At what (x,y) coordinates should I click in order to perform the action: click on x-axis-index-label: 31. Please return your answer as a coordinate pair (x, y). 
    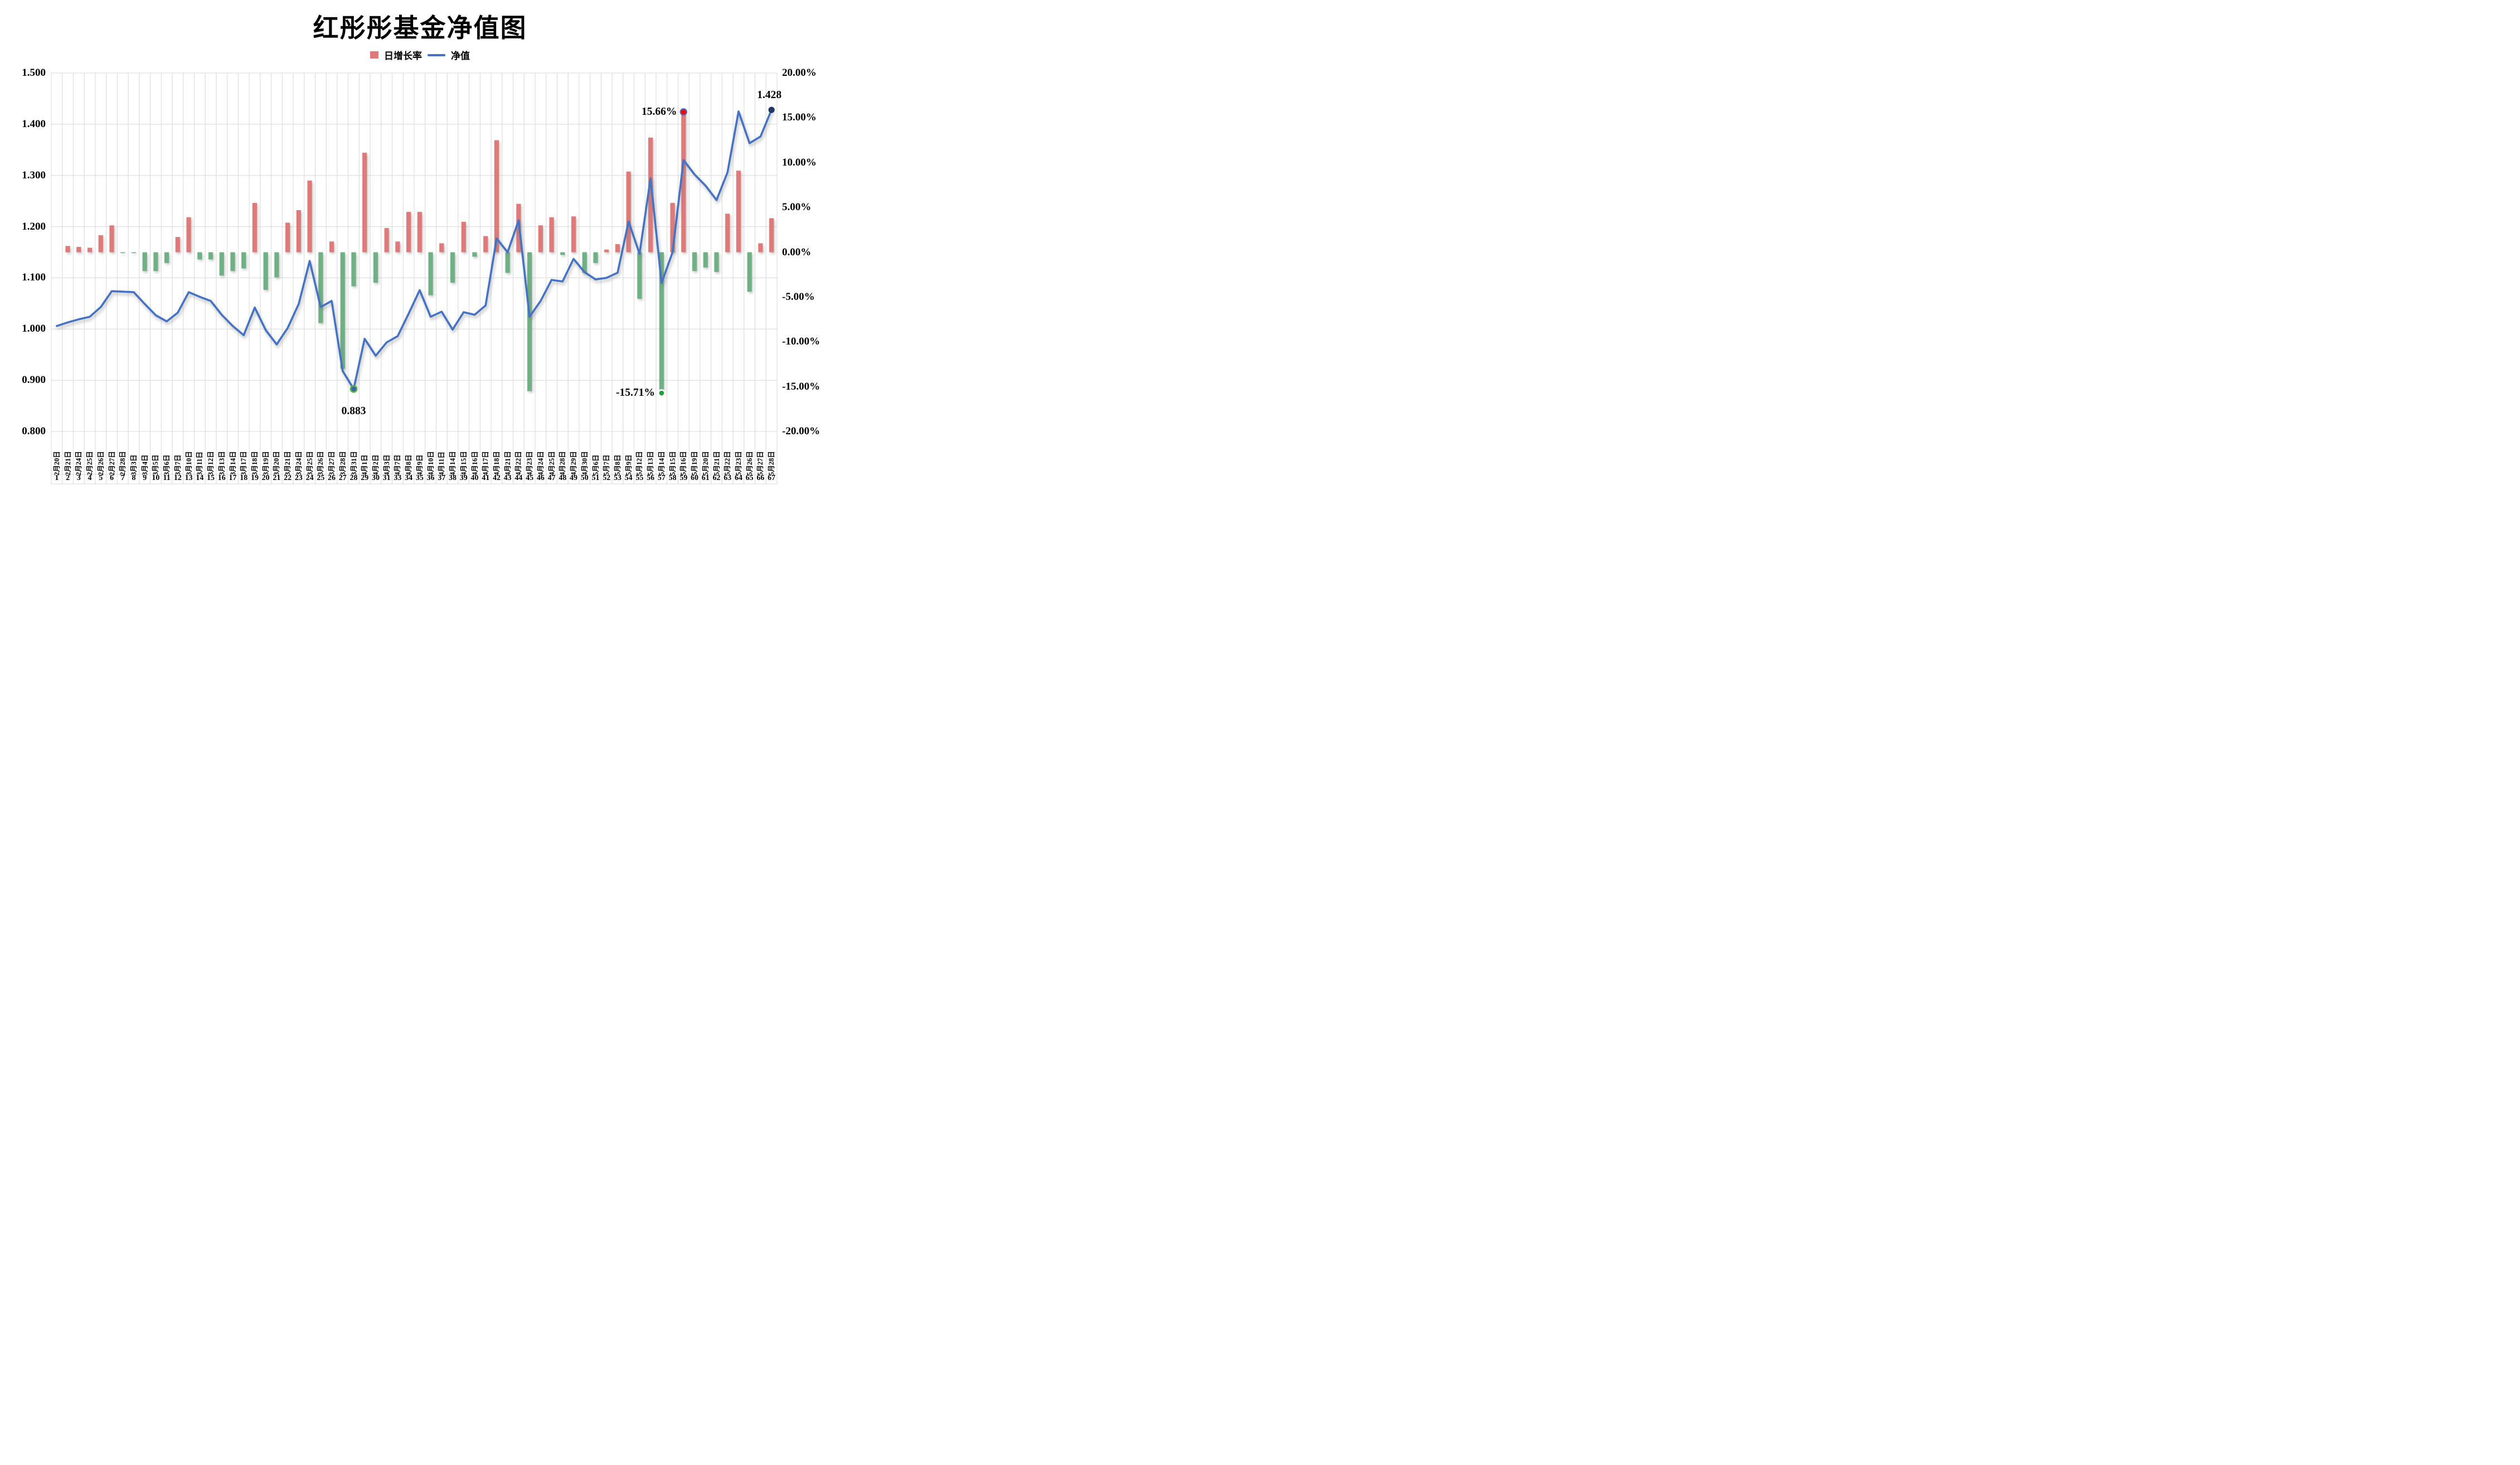
    Looking at the image, I should click on (386, 478).